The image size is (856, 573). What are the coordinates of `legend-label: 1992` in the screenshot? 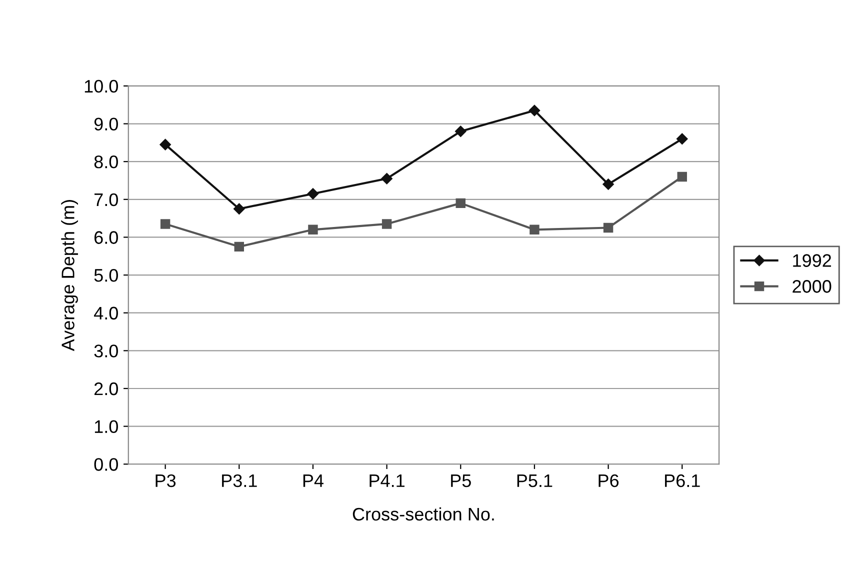 It's located at (812, 260).